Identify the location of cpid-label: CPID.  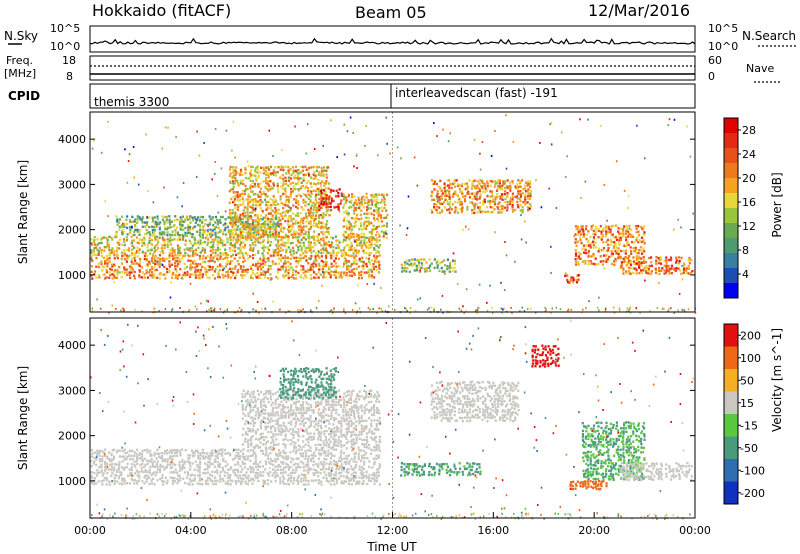
(24, 96).